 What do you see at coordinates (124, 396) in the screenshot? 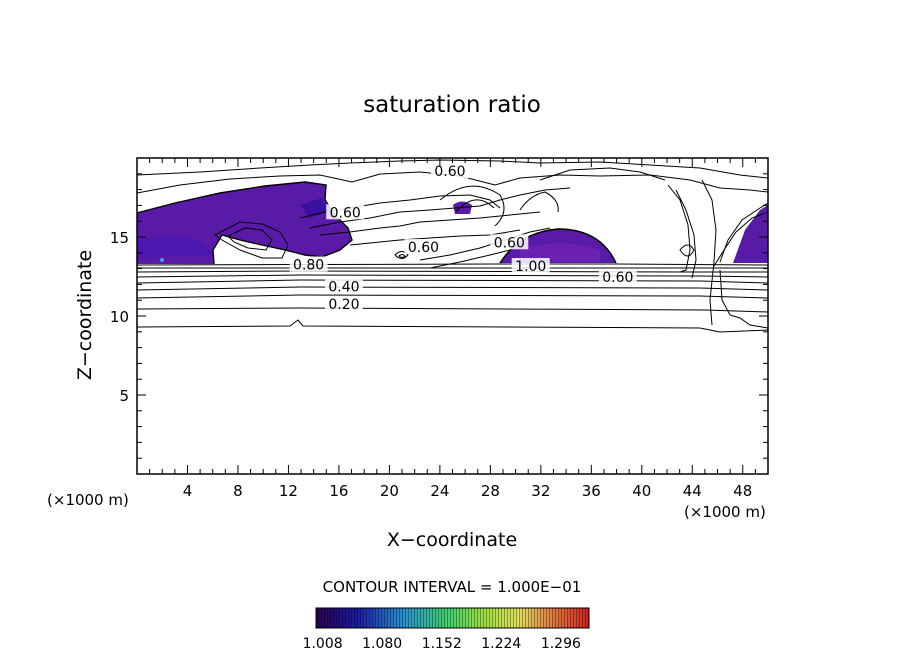
I see `y-tick-label: 5` at bounding box center [124, 396].